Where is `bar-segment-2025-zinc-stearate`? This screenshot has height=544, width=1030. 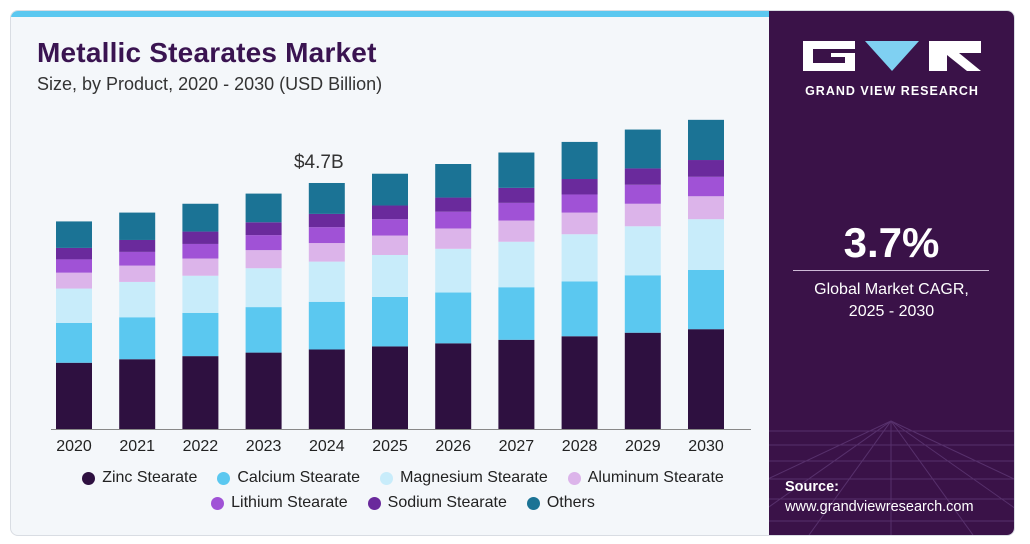 bar-segment-2025-zinc-stearate is located at coordinates (390, 387).